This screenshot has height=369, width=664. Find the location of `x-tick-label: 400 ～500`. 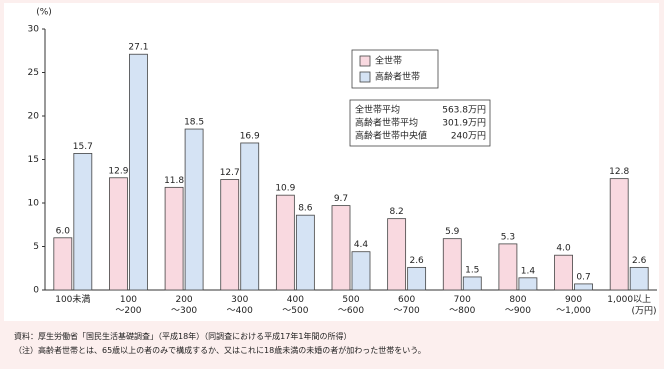

x-tick-label: 400 ～500 is located at coordinates (295, 305).